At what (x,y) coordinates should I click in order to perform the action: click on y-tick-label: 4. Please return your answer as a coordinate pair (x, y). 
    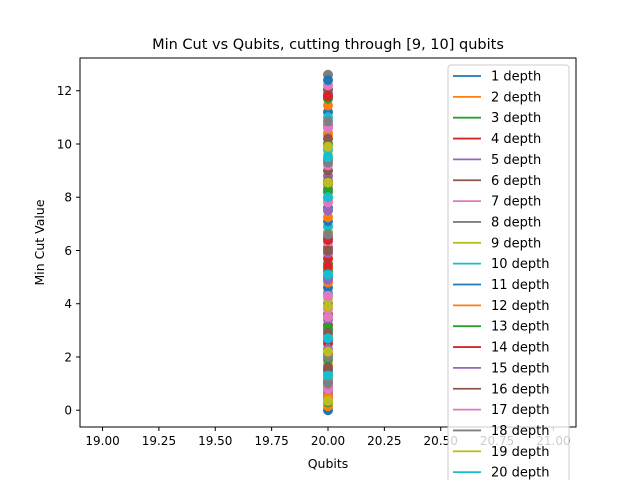
    Looking at the image, I should click on (68, 304).